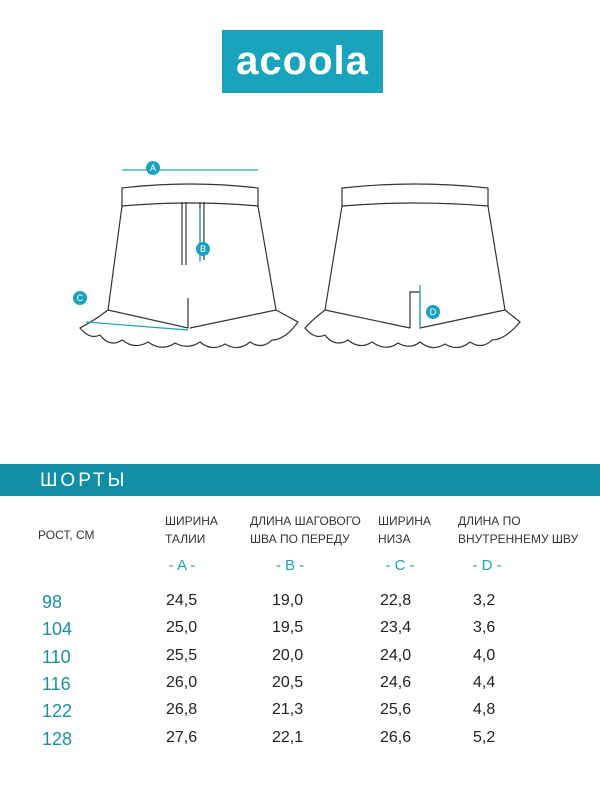 The width and height of the screenshot is (600, 800). Describe the element at coordinates (400, 565) in the screenshot. I see `column-code: - C -` at that location.